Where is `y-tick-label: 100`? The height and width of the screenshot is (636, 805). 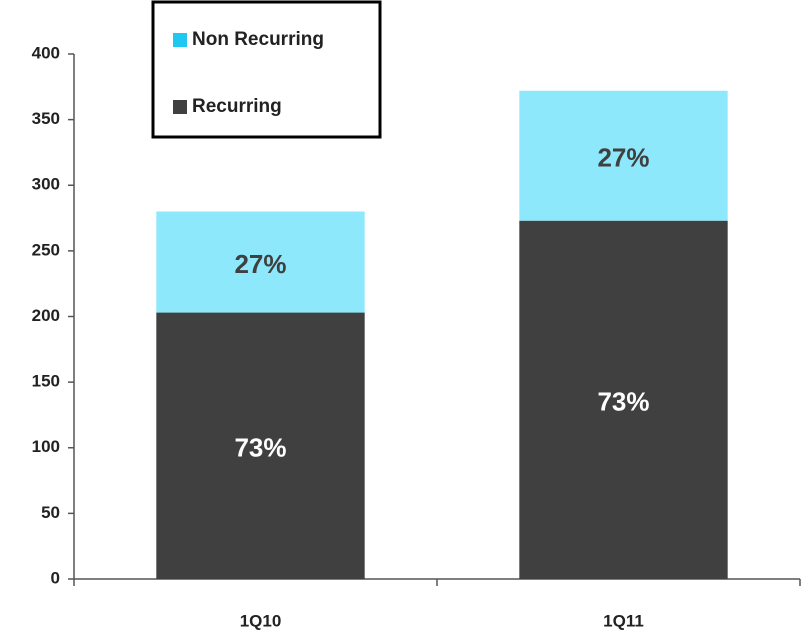
y-tick-label: 100 is located at coordinates (46, 446).